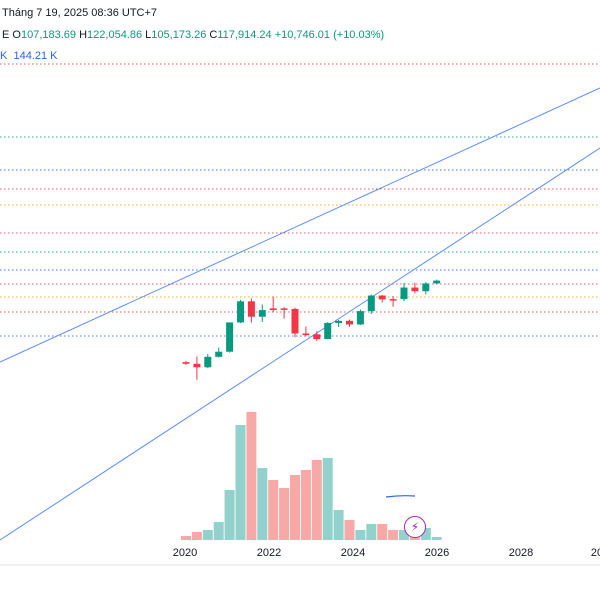 The image size is (600, 600). Describe the element at coordinates (521, 553) in the screenshot. I see `x-tick-label: 2028` at that location.